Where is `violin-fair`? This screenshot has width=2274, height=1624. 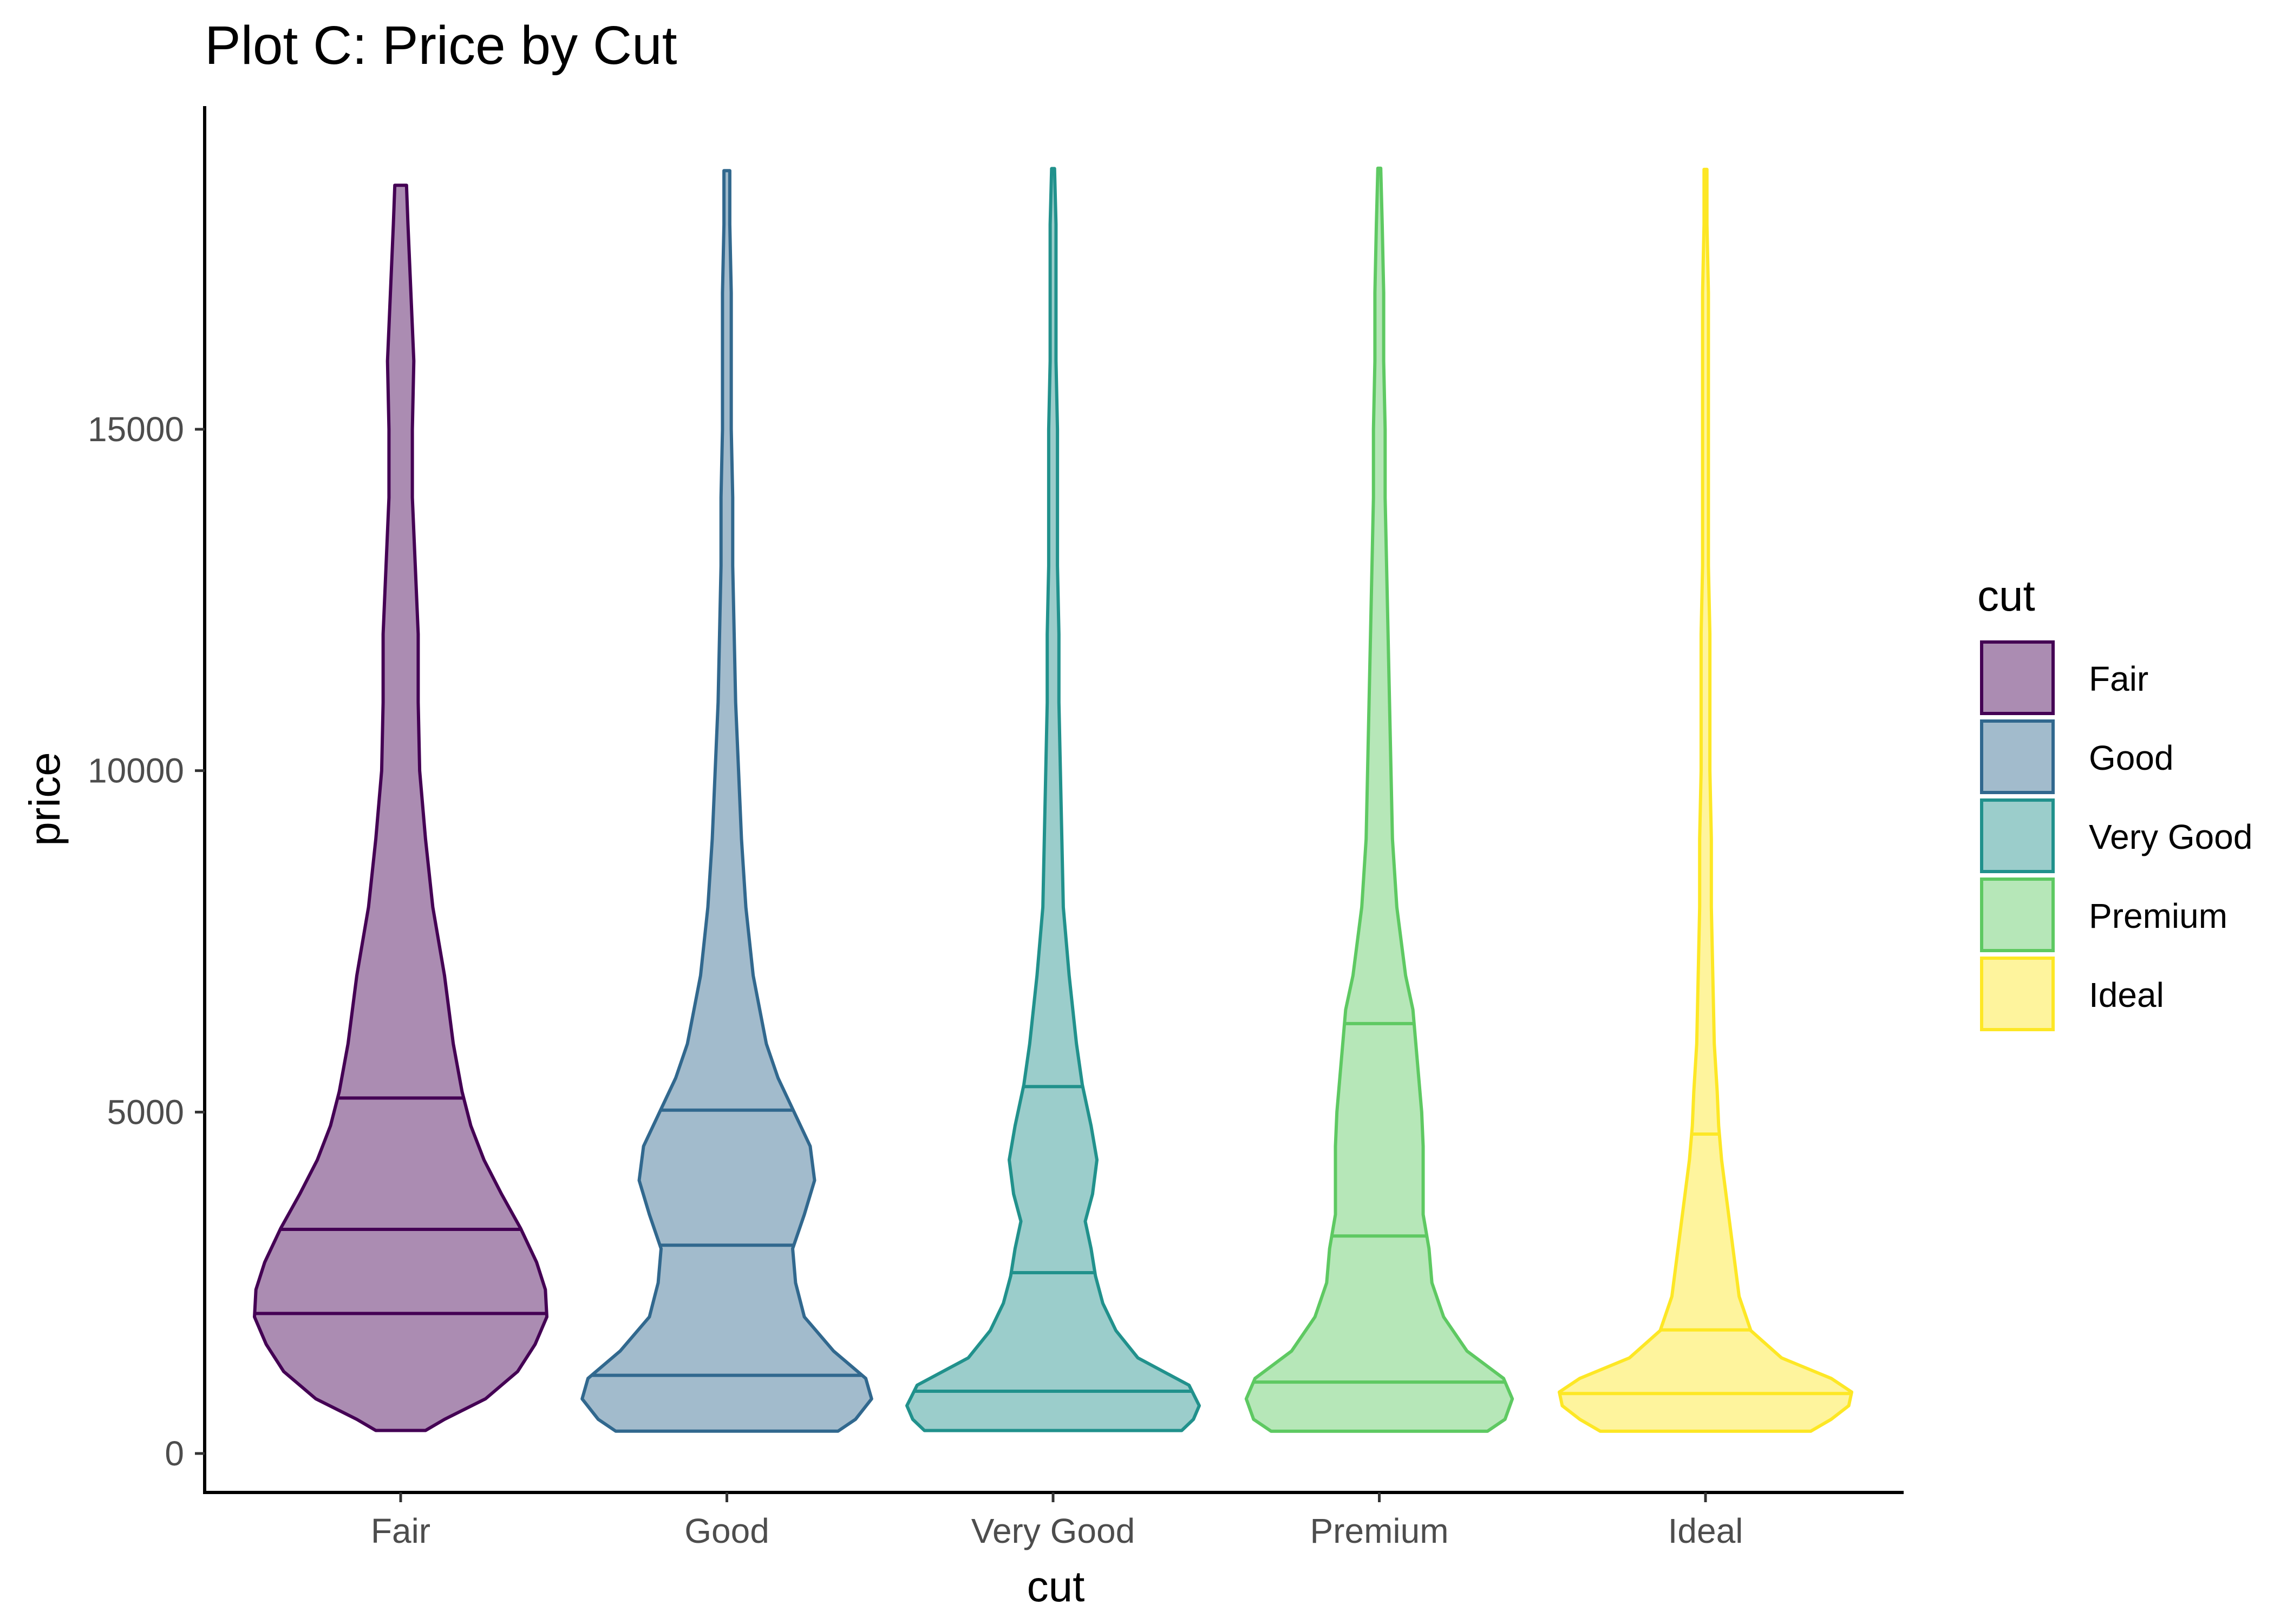 violin-fair is located at coordinates (401, 808).